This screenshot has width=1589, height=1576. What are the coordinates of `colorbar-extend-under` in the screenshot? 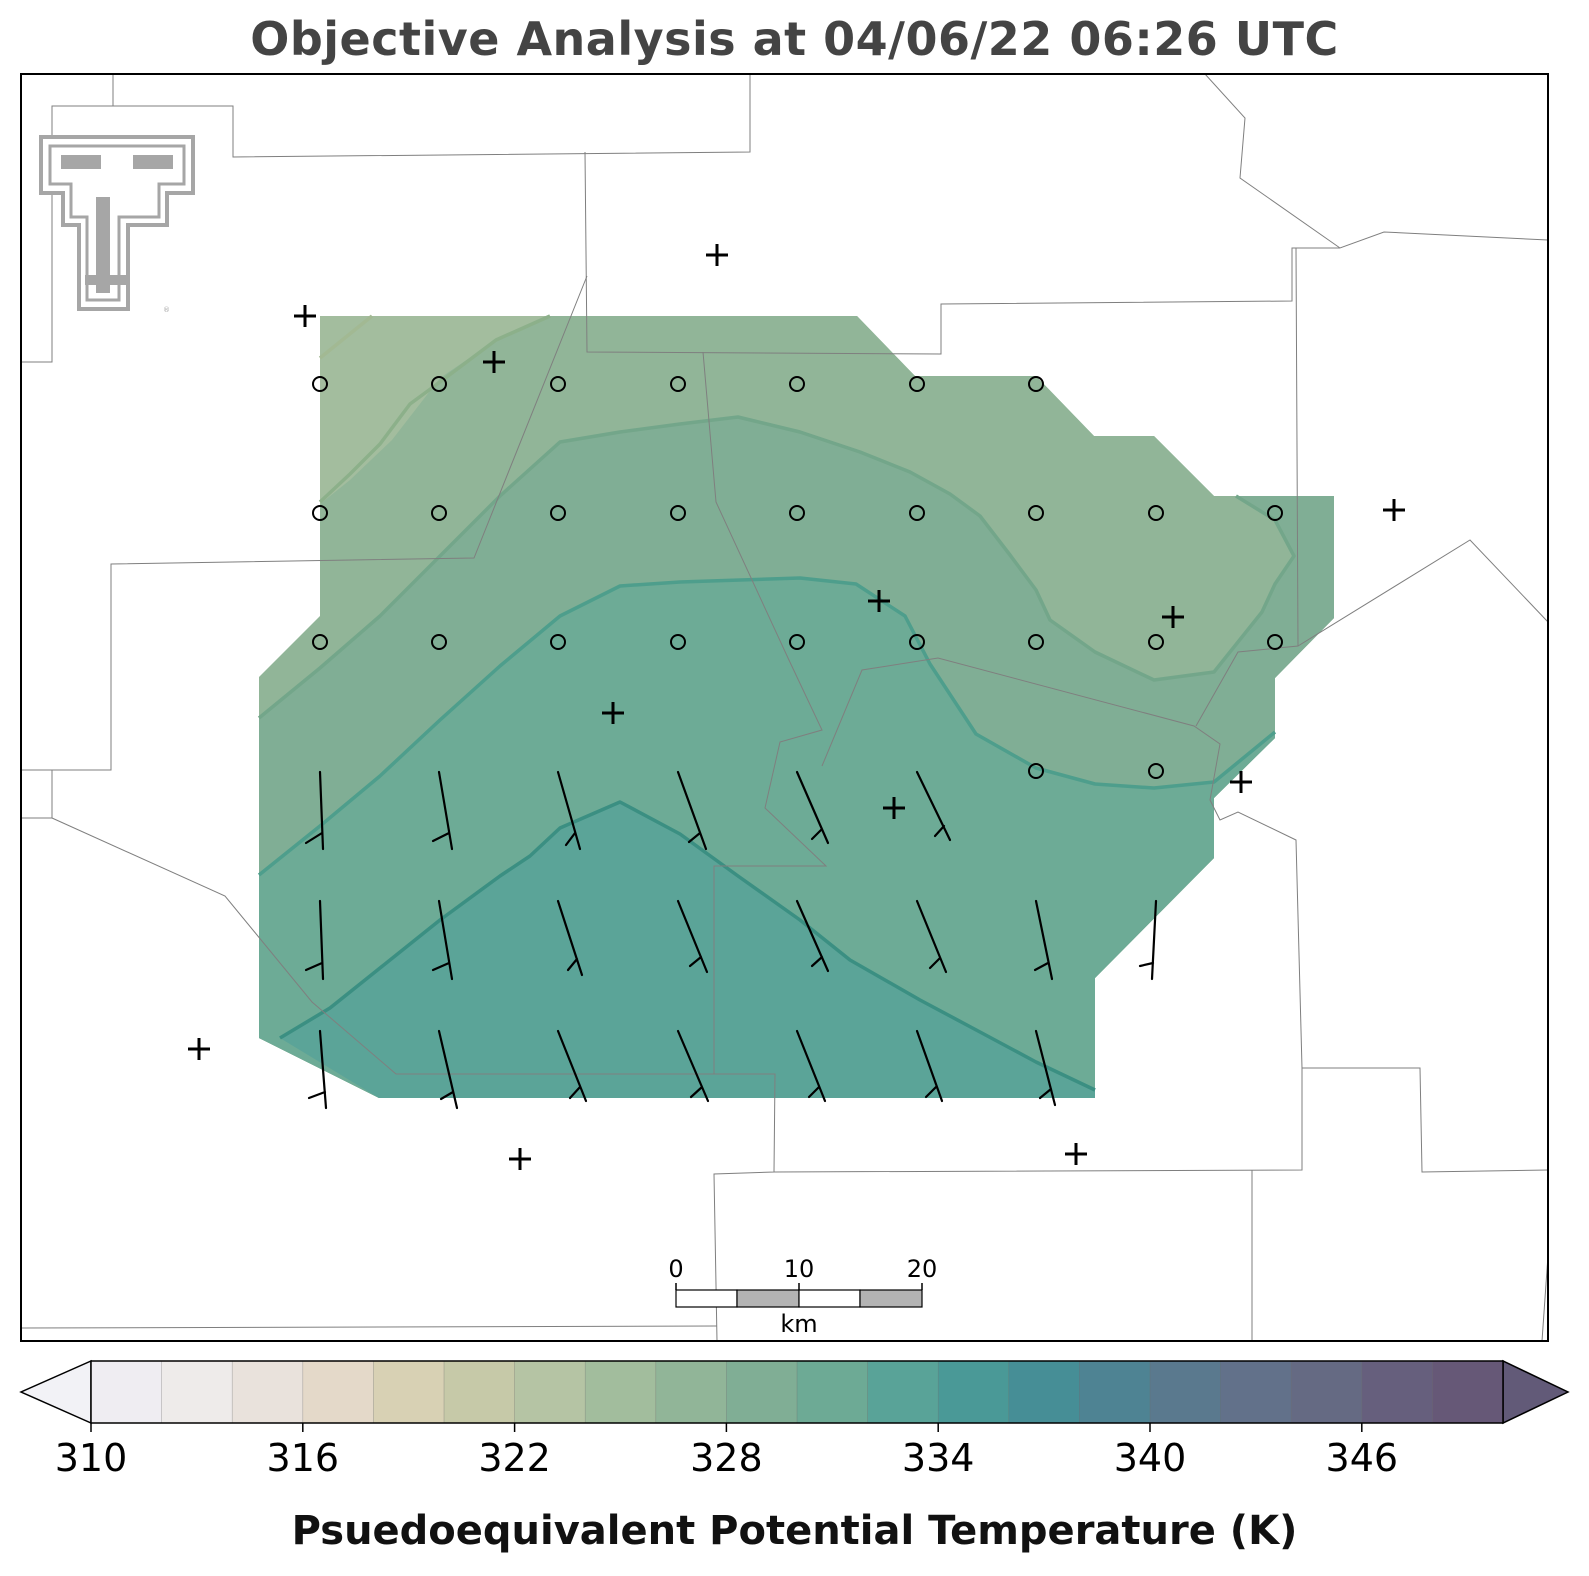 It's located at (55, 1392).